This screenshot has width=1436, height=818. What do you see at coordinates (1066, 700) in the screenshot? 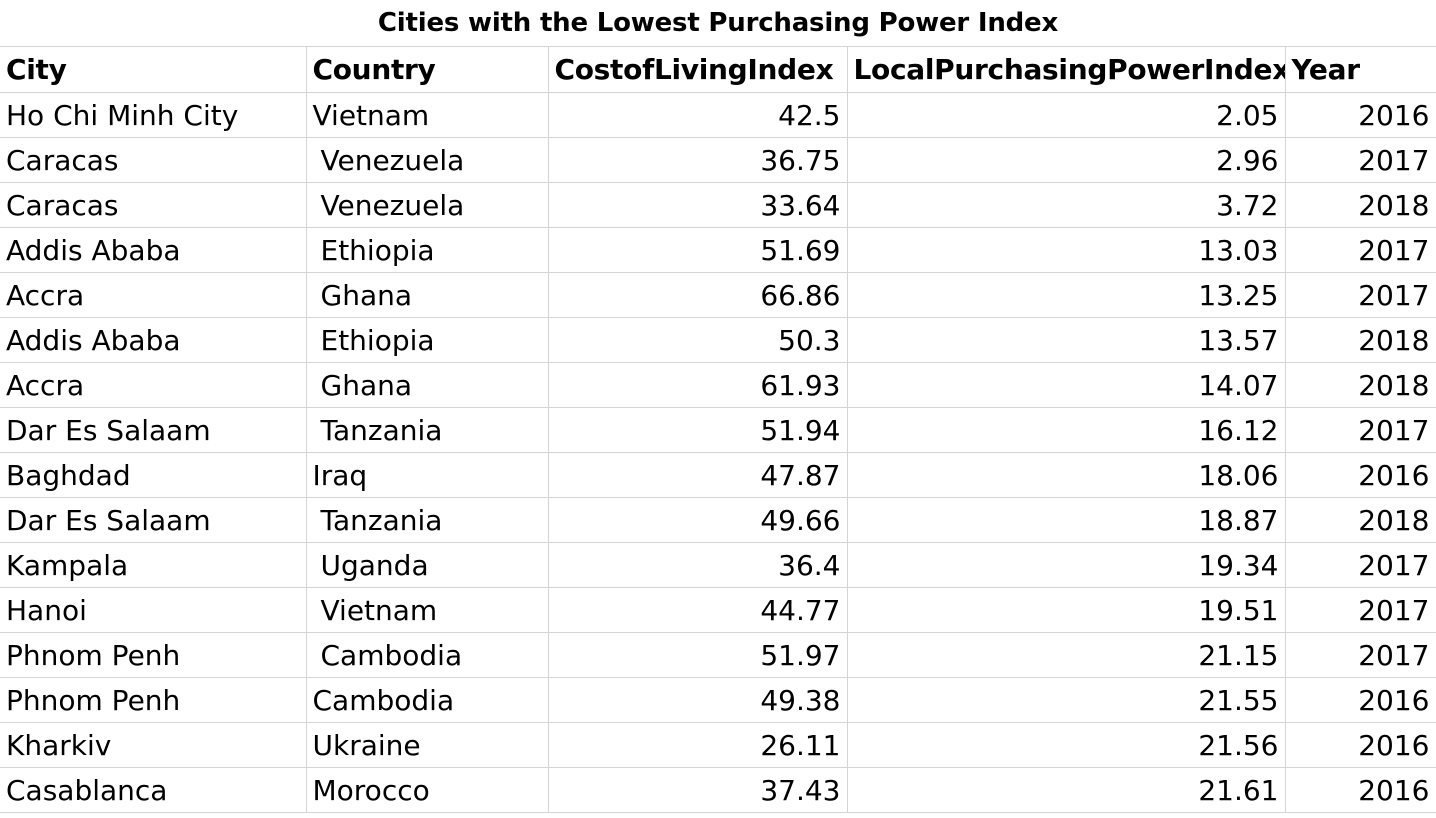
I see `cell-local-purchasing-power-index: 21.55` at bounding box center [1066, 700].